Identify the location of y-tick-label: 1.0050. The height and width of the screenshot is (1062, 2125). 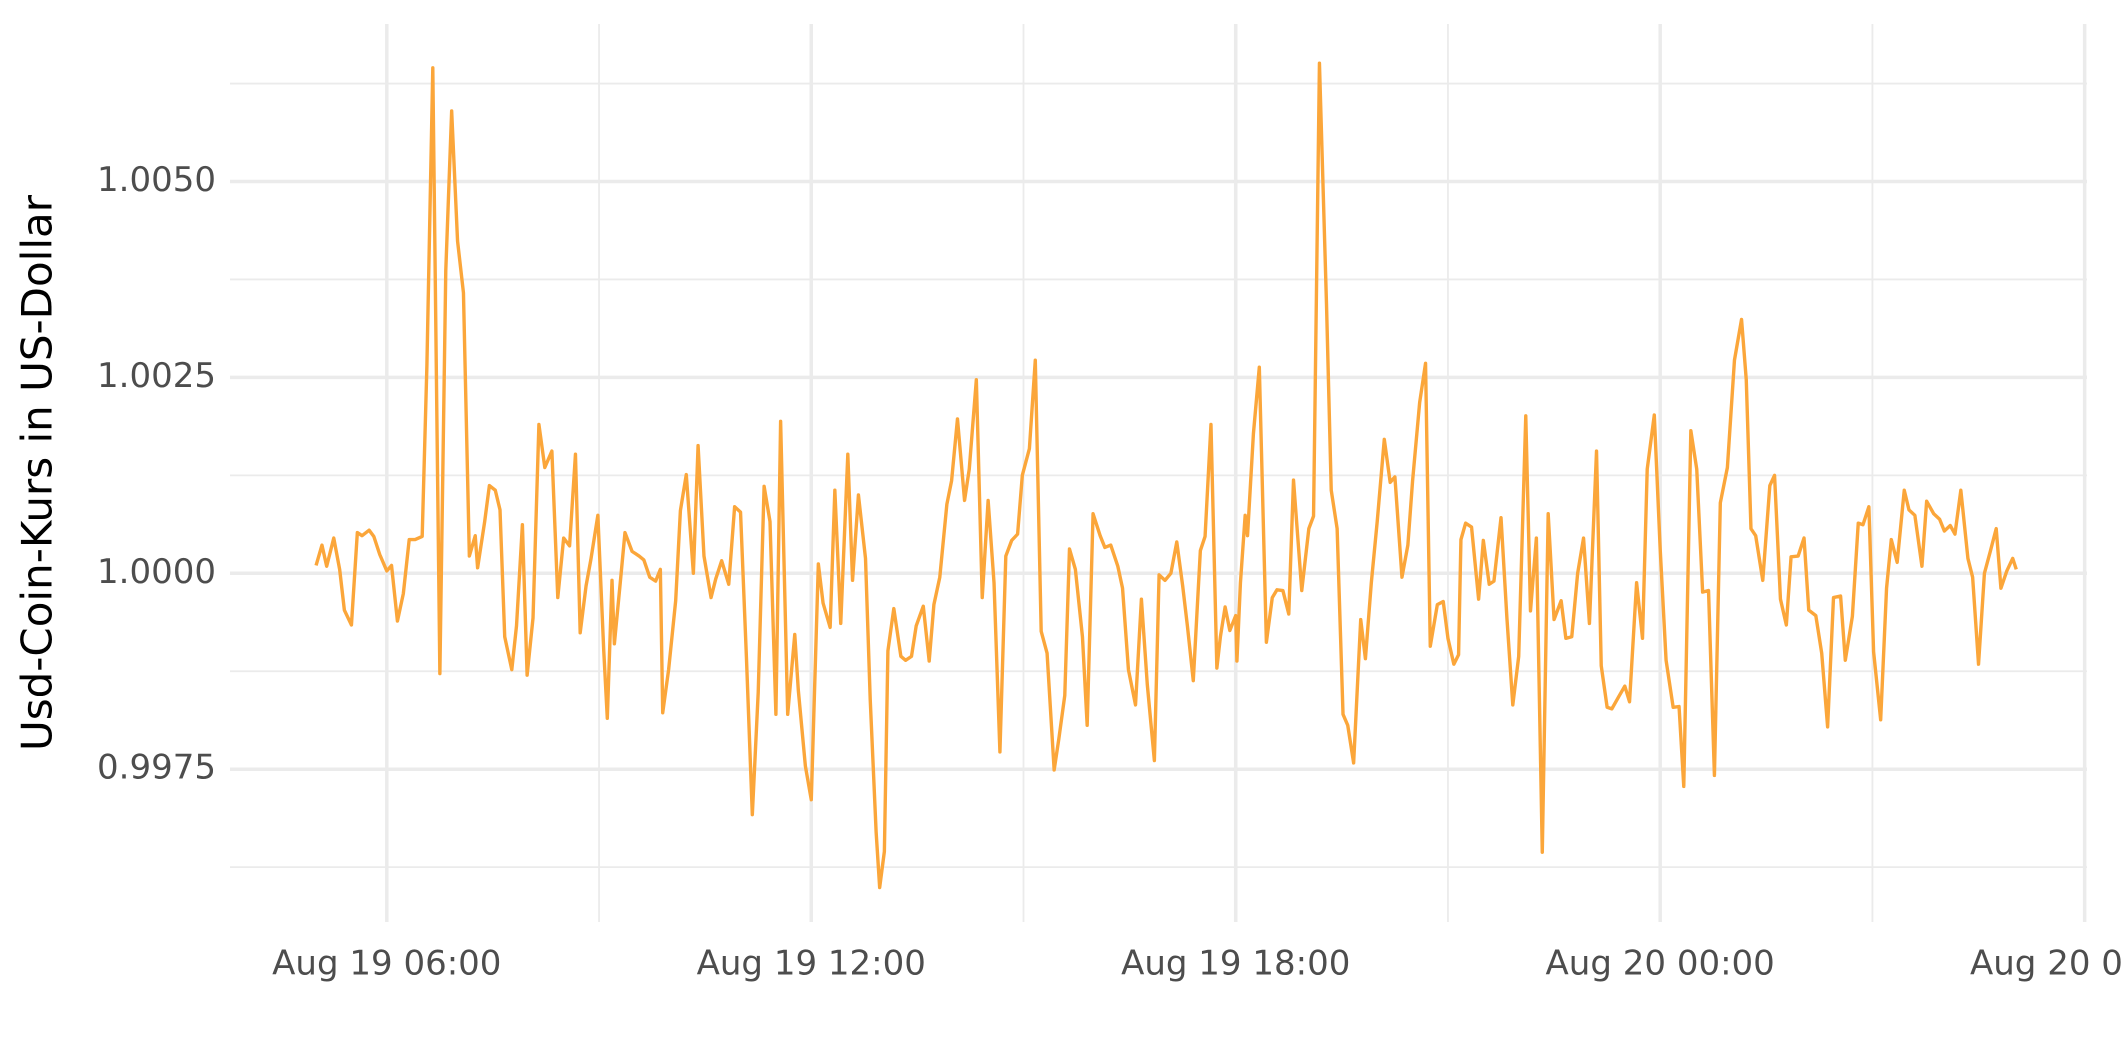
(156, 180).